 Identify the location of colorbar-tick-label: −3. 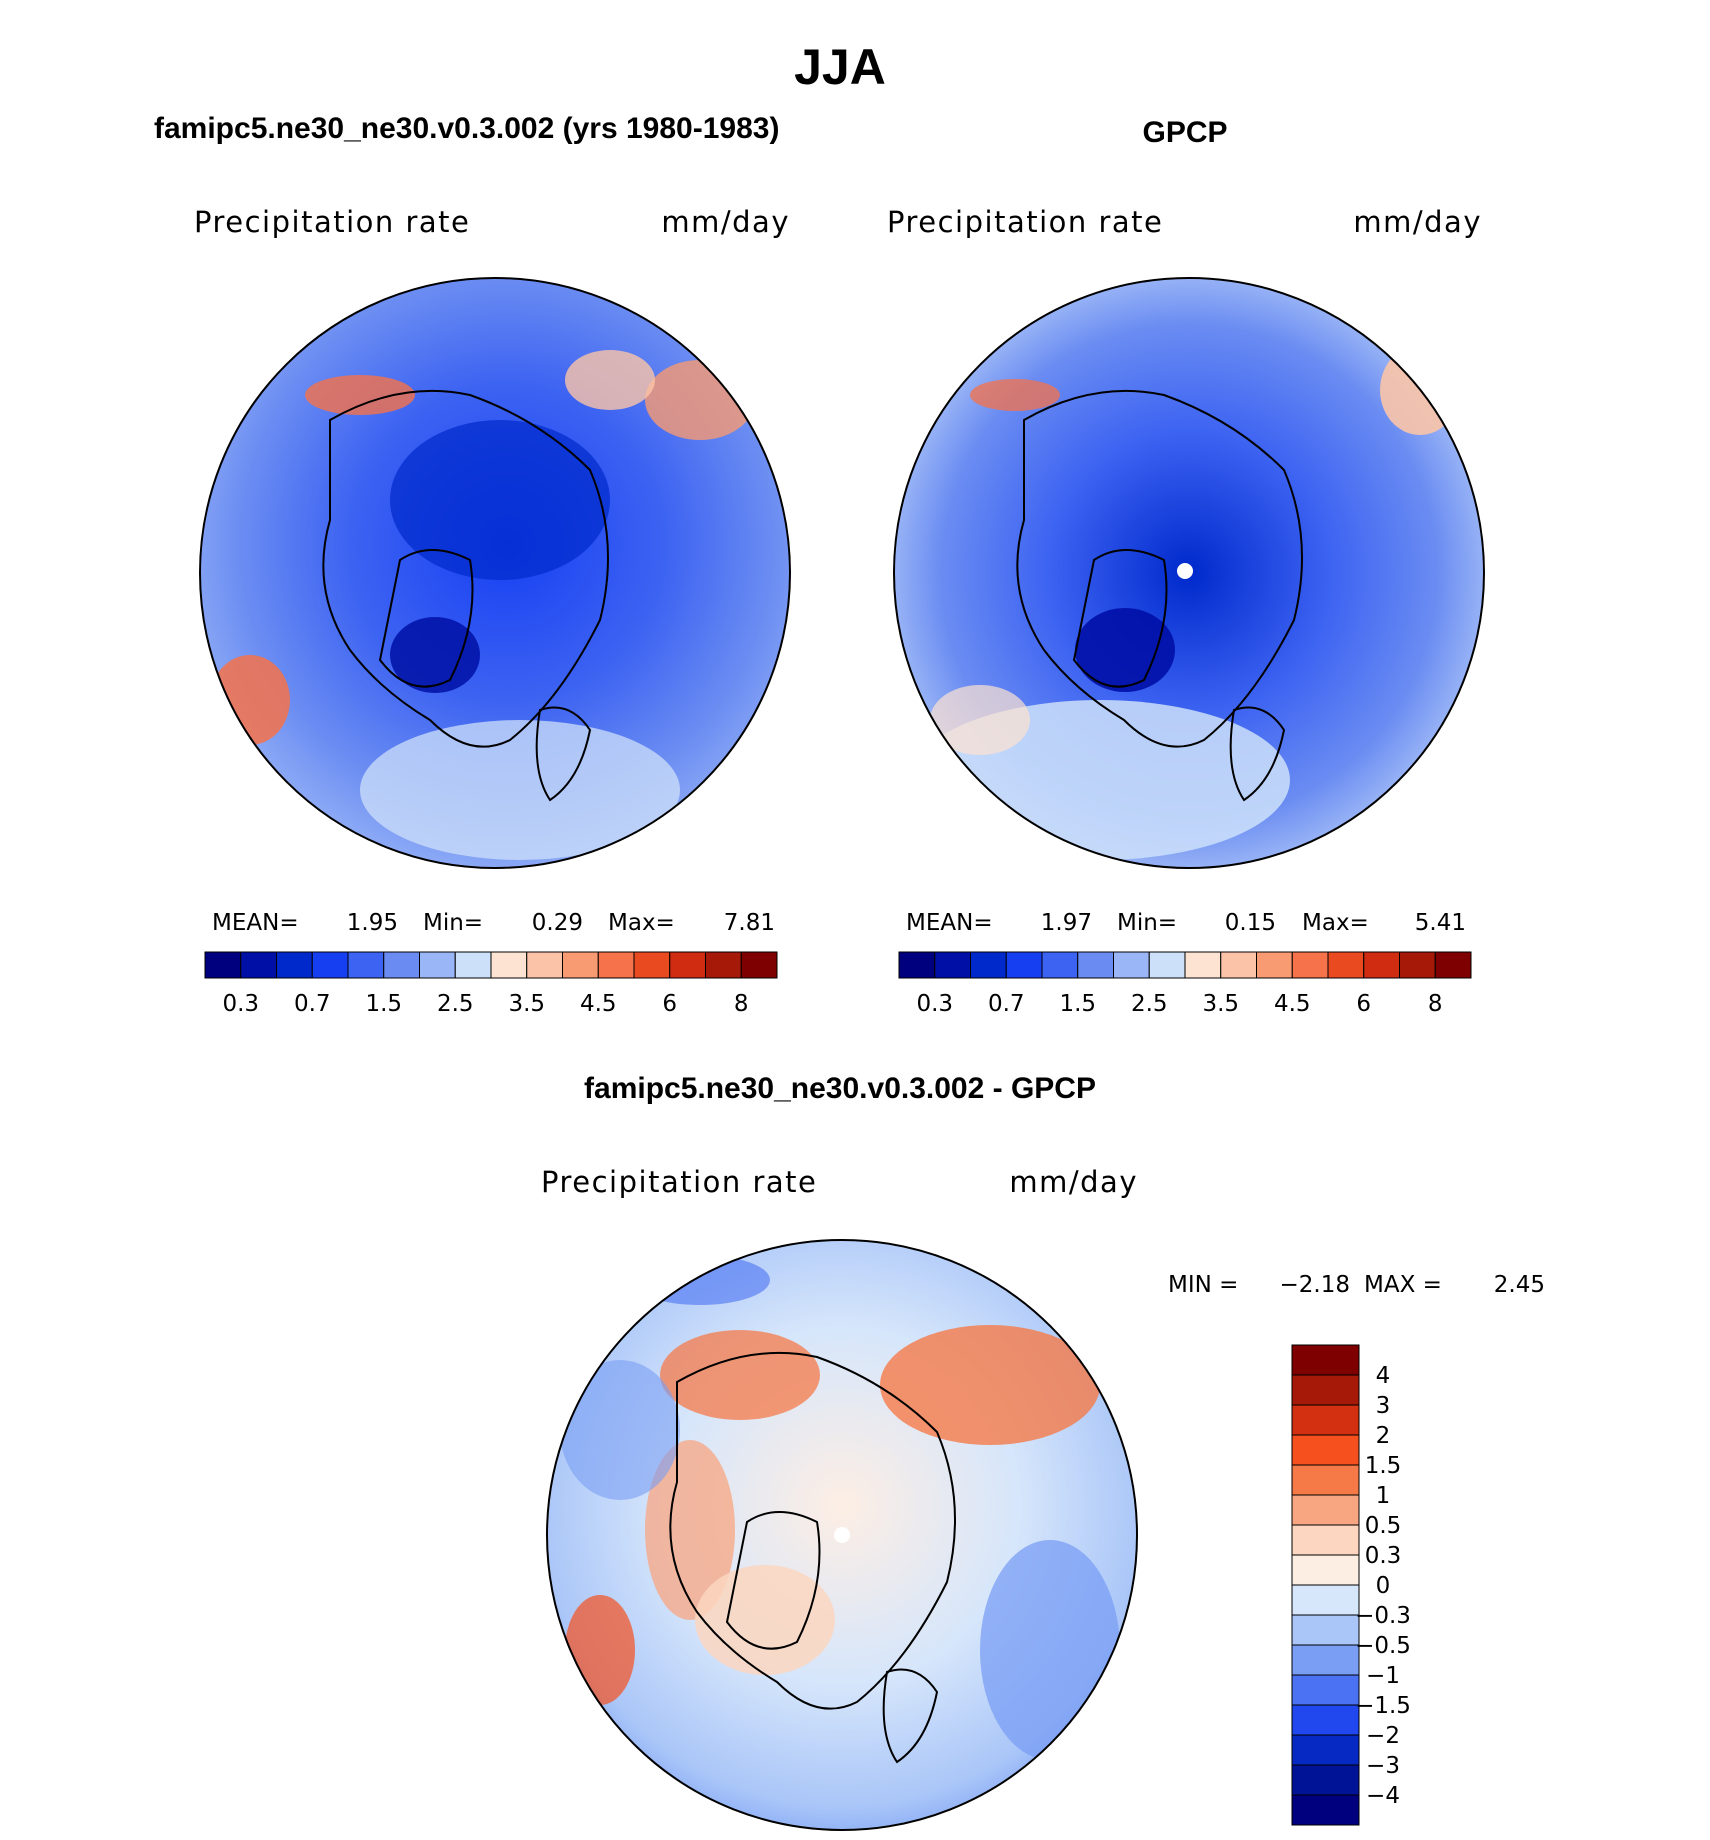
(1383, 1766).